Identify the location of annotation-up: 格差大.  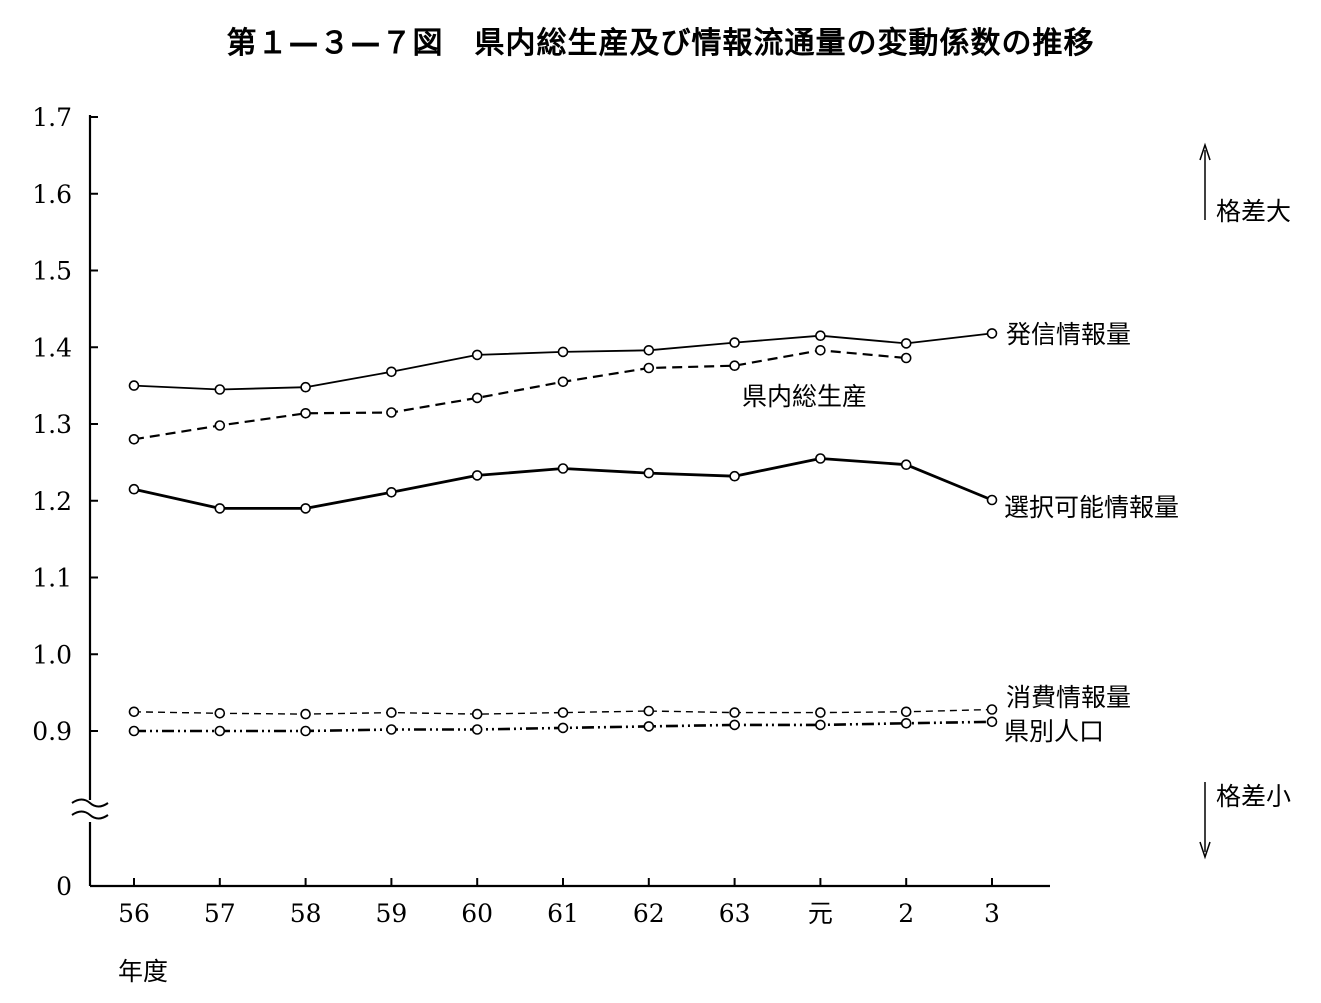
(1245, 184).